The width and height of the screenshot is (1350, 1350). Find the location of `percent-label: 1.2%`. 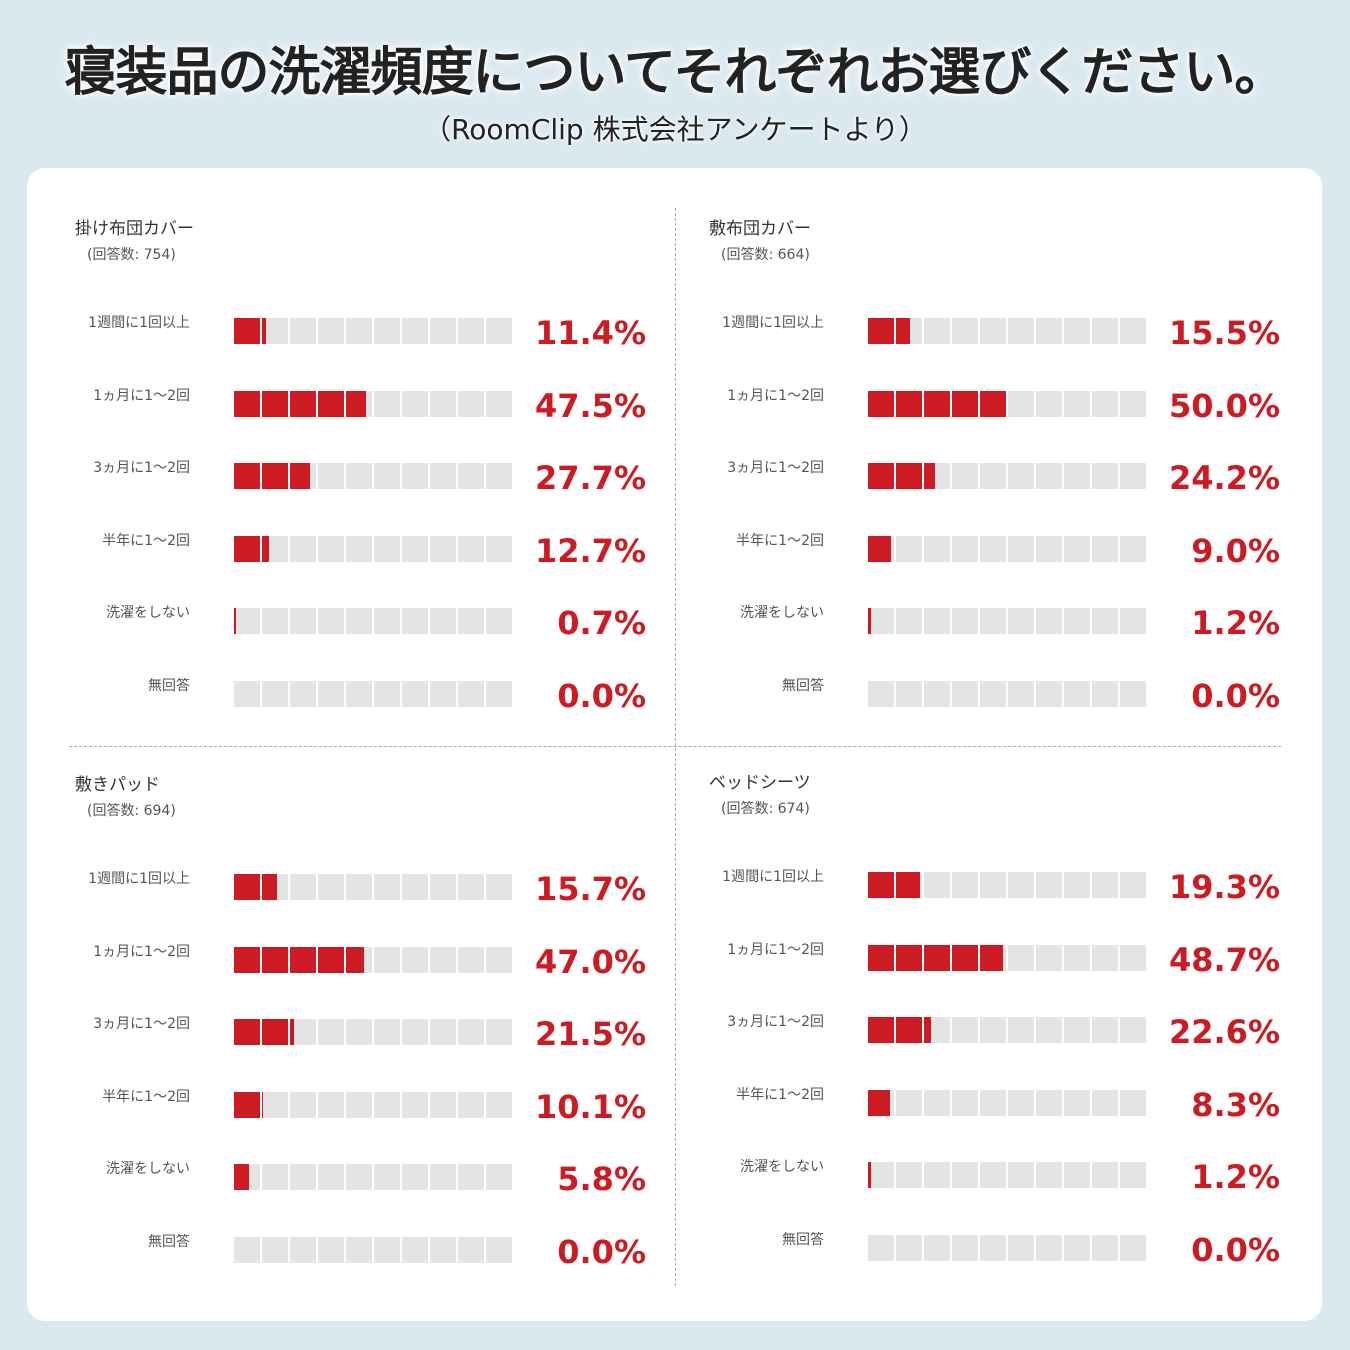

percent-label: 1.2% is located at coordinates (1235, 623).